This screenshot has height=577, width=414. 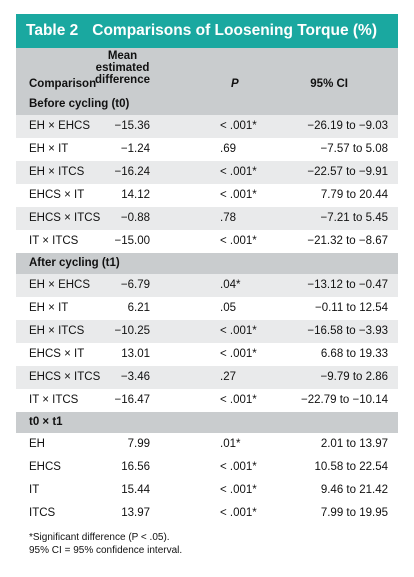 What do you see at coordinates (207, 241) in the screenshot?
I see `table-row: IT × ITCS −15.00 < .001* −21.32 to −8.67` at bounding box center [207, 241].